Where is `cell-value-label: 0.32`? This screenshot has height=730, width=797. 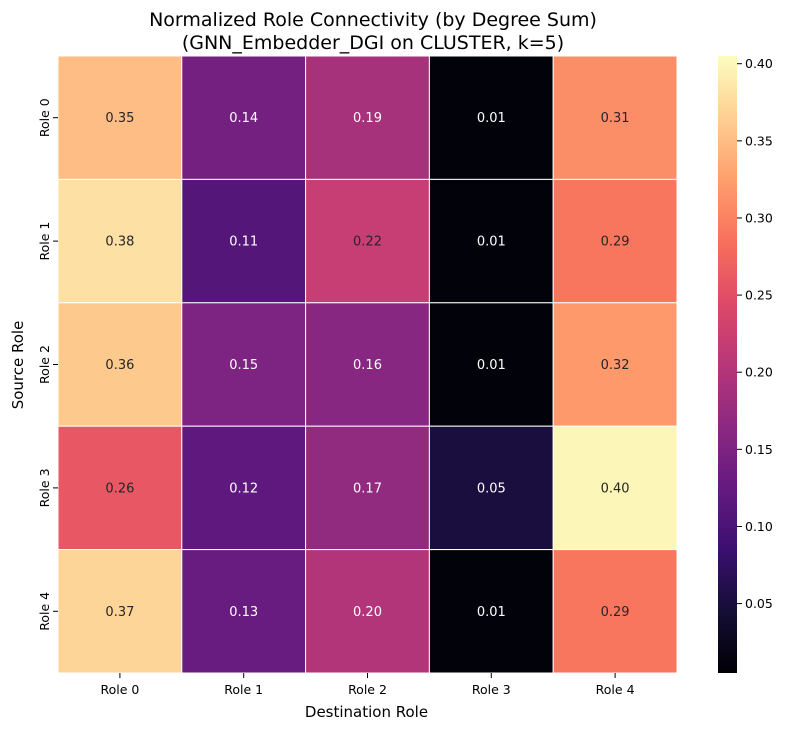
cell-value-label: 0.32 is located at coordinates (615, 365).